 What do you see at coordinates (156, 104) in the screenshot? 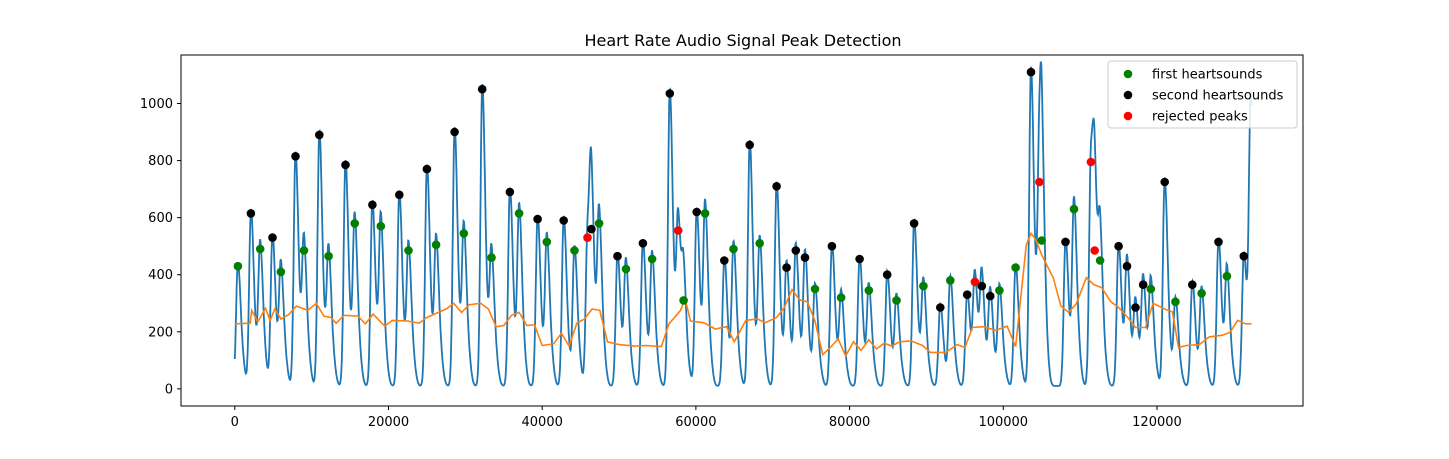
I see `y-tick-label: 1000` at bounding box center [156, 104].